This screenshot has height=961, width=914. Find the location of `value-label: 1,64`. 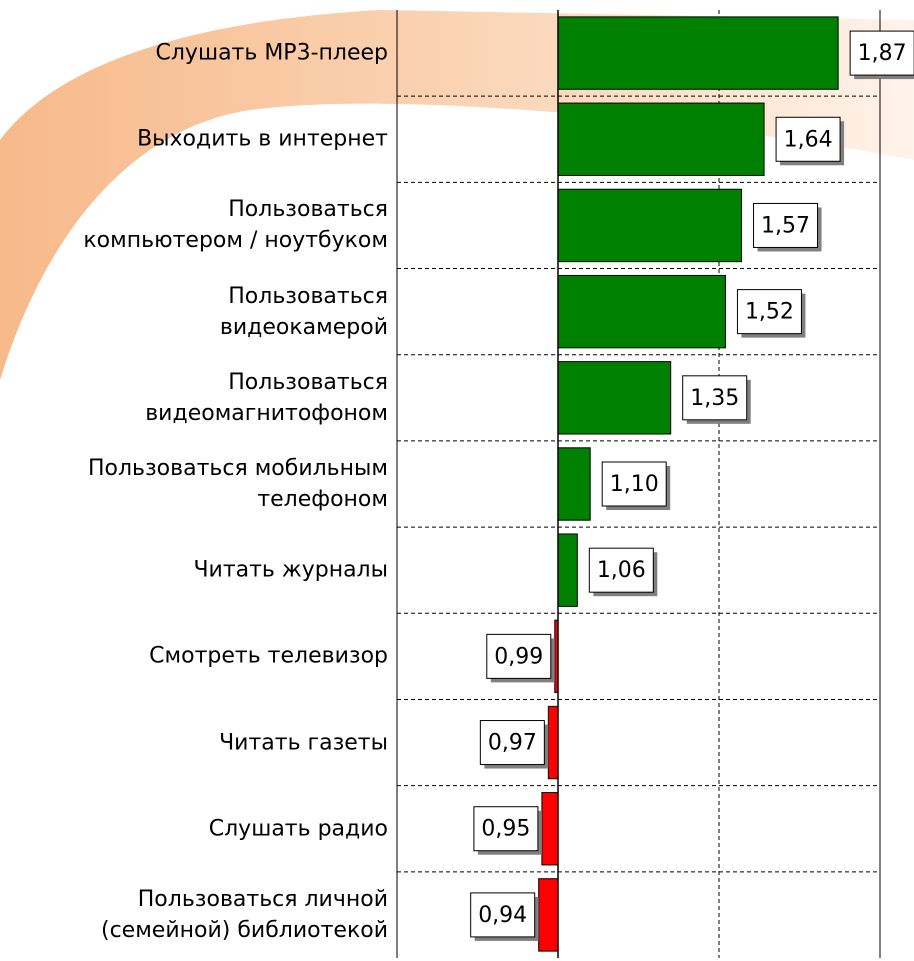

value-label: 1,64 is located at coordinates (808, 139).